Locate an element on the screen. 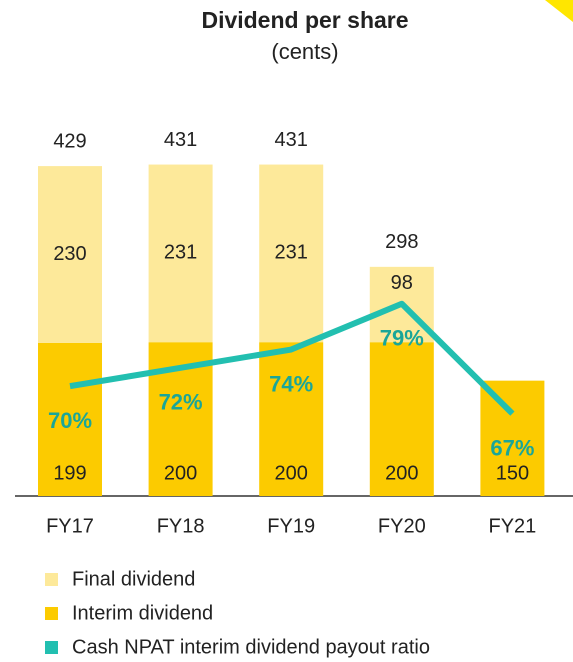 The width and height of the screenshot is (573, 662). data-label: 150 is located at coordinates (512, 473).